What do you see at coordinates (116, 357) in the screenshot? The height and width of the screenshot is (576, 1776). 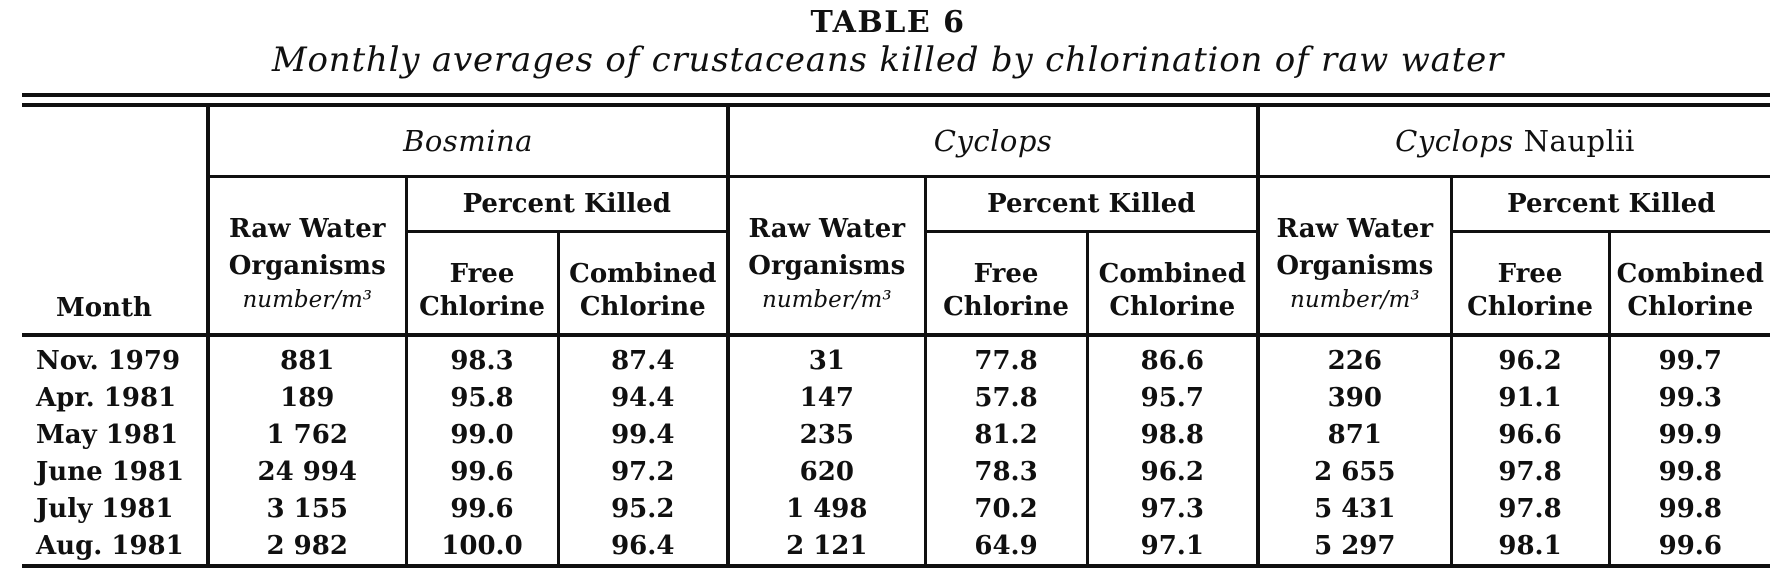 I see `month-cell: Nov. 1979` at bounding box center [116, 357].